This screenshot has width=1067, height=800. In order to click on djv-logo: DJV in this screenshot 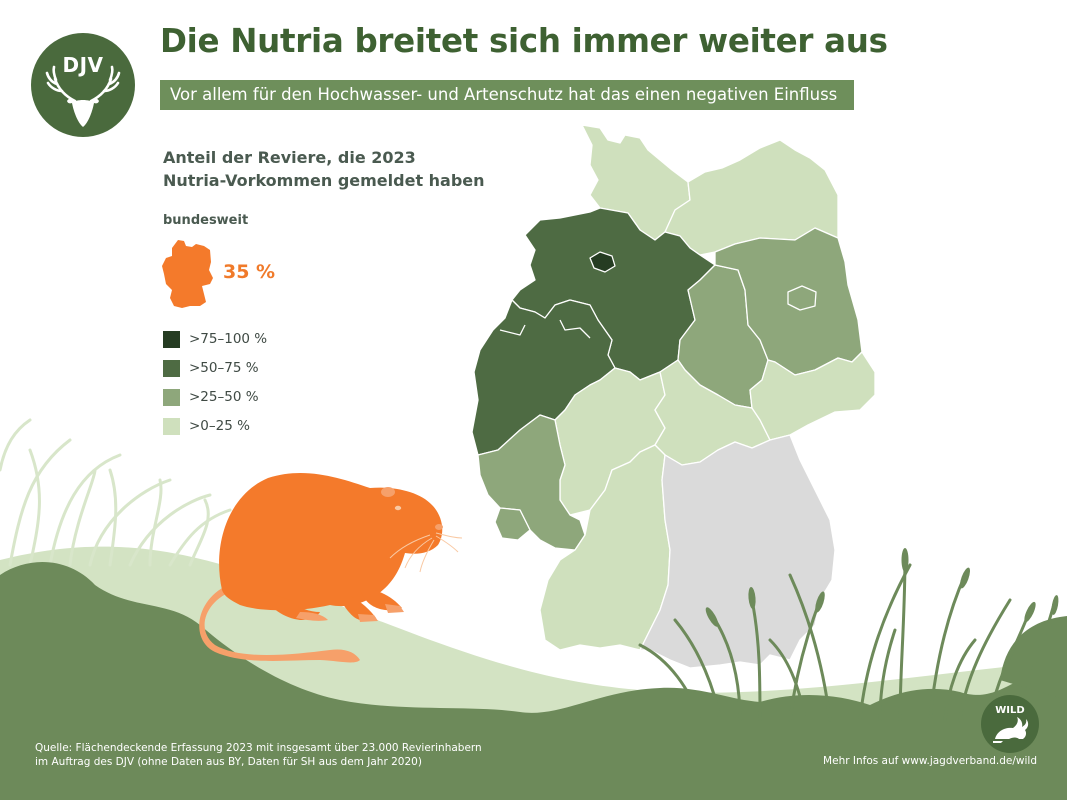, I will do `click(83, 85)`.